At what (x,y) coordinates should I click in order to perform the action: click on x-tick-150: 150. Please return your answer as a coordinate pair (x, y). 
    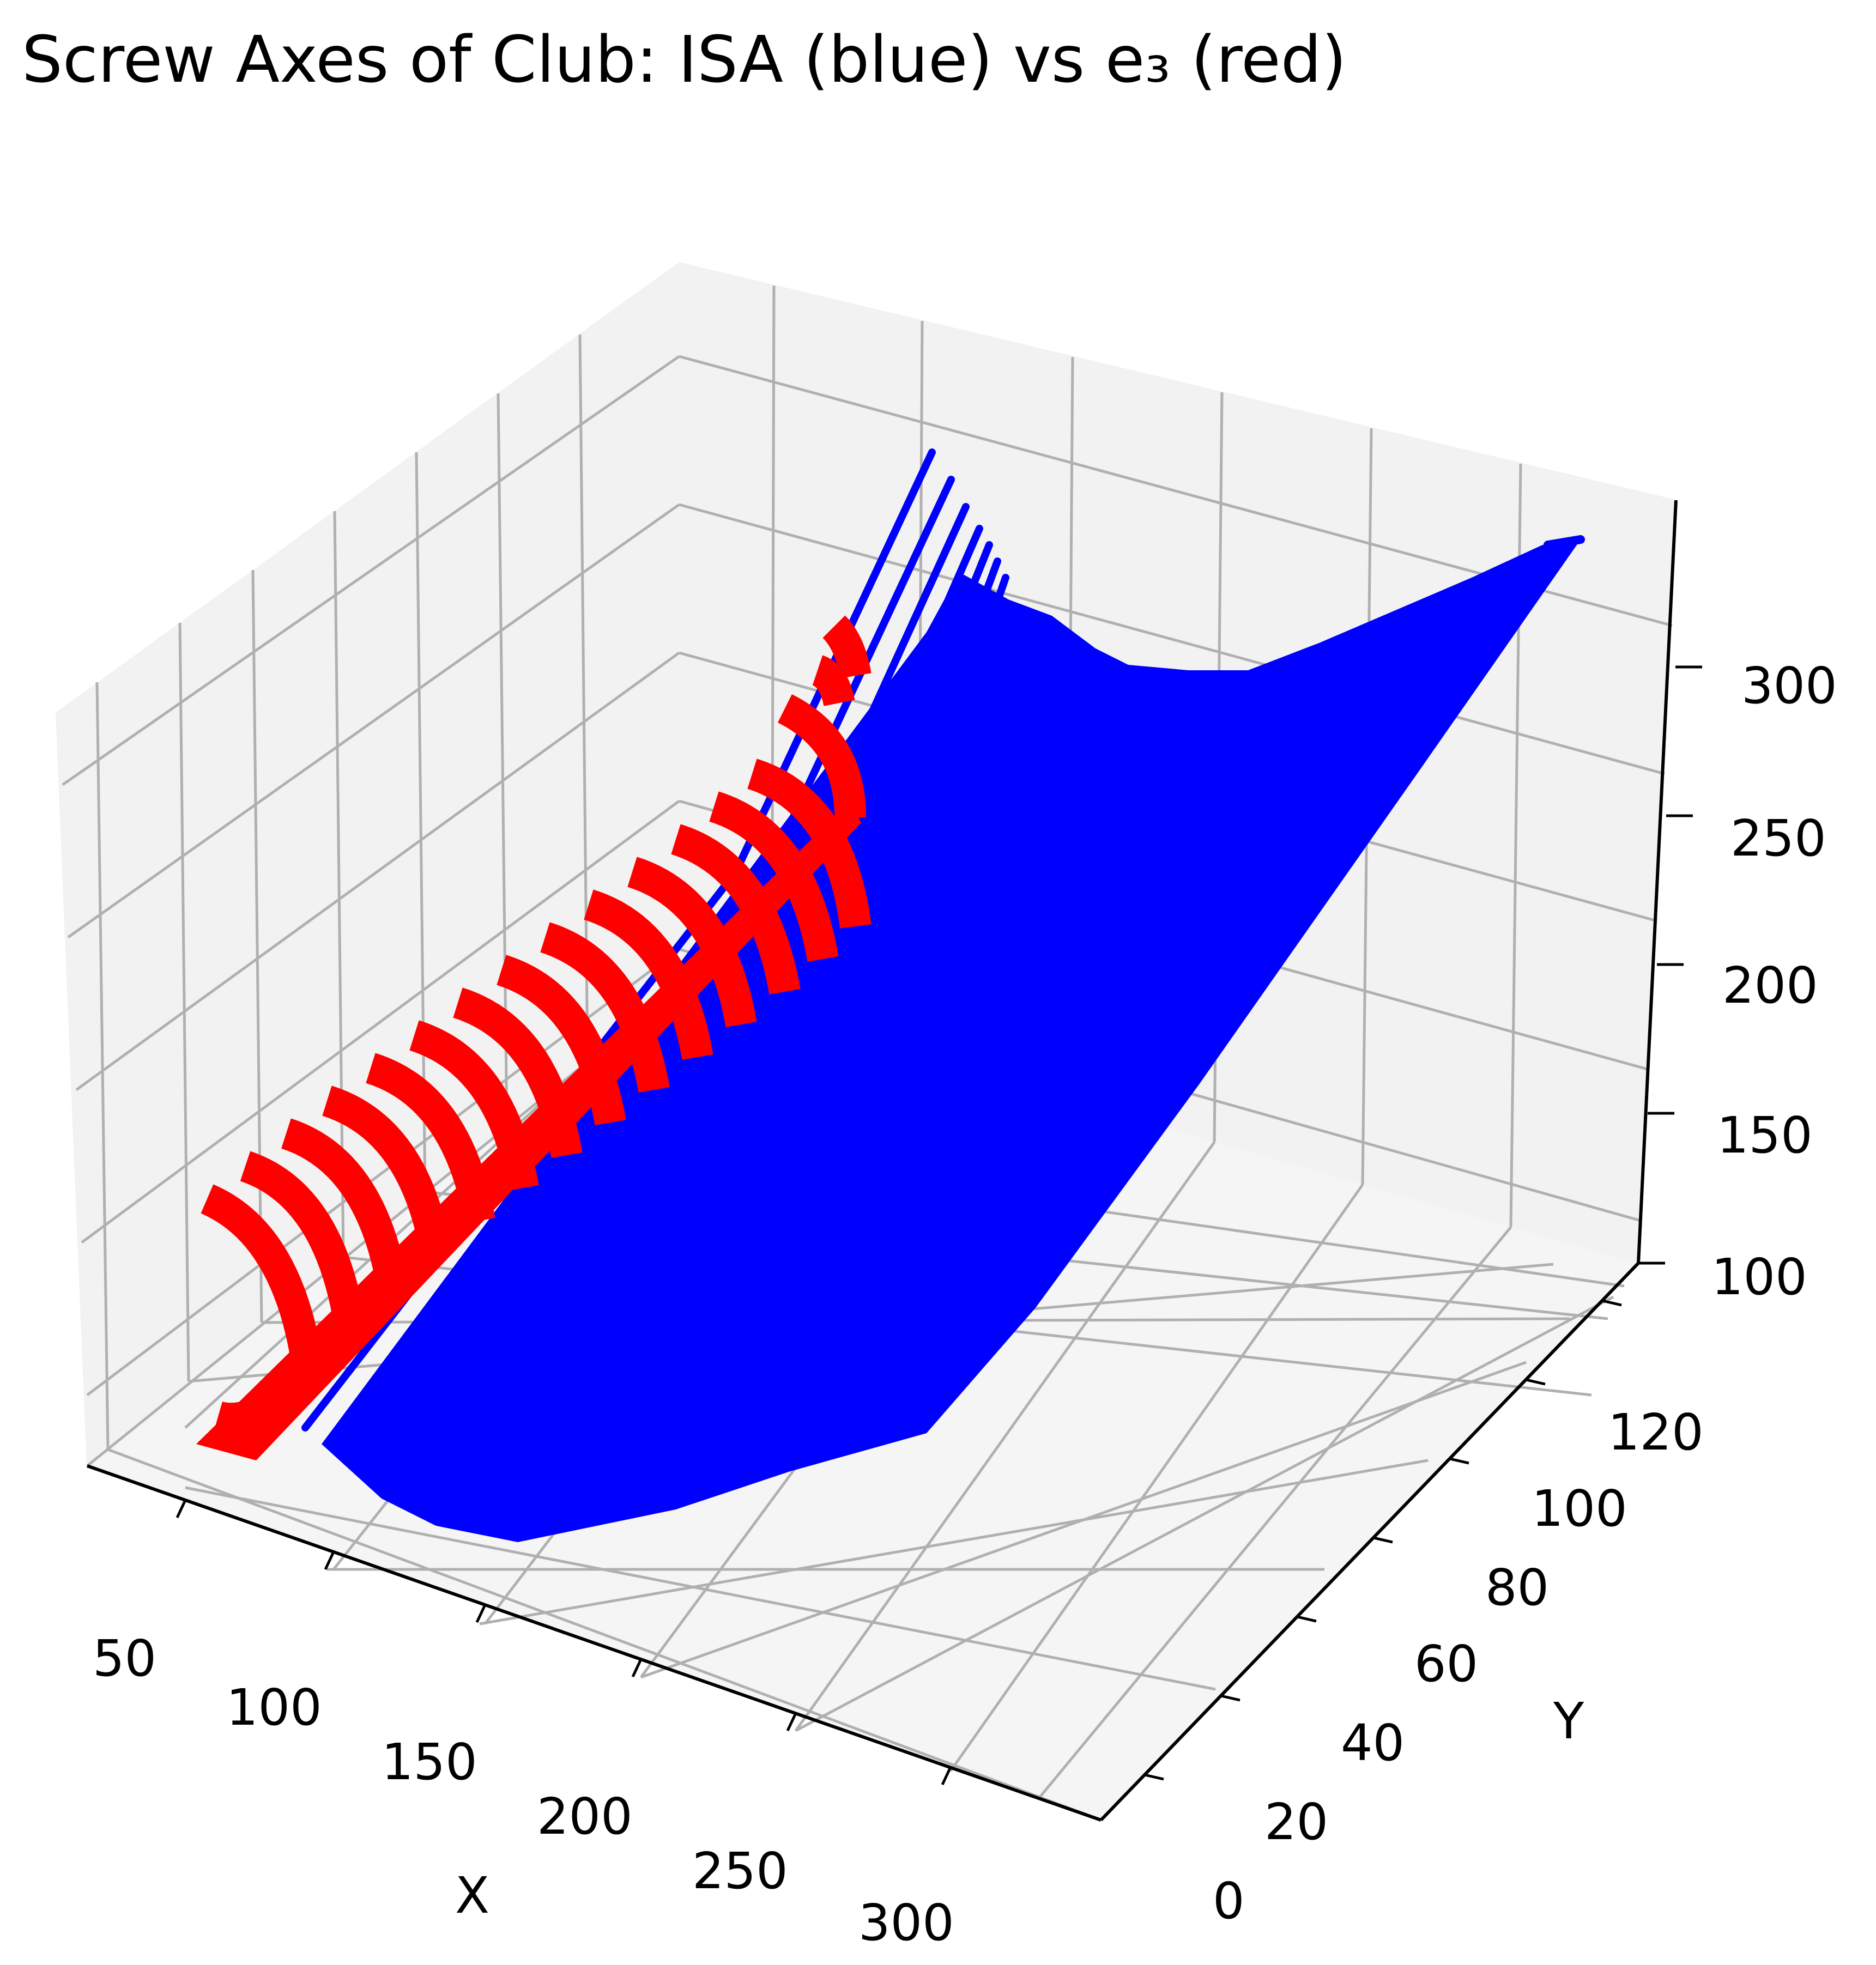
    Looking at the image, I should click on (429, 1762).